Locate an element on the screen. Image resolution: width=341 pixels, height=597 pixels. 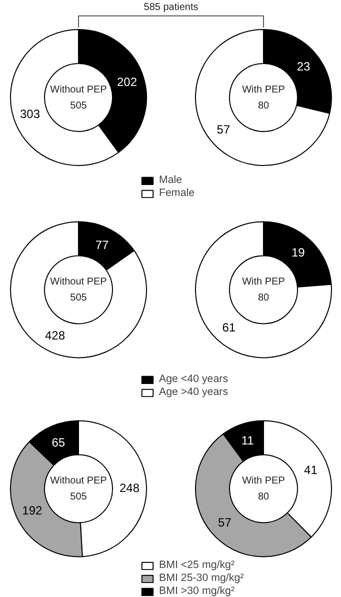
data-label: 248 is located at coordinates (129, 487).